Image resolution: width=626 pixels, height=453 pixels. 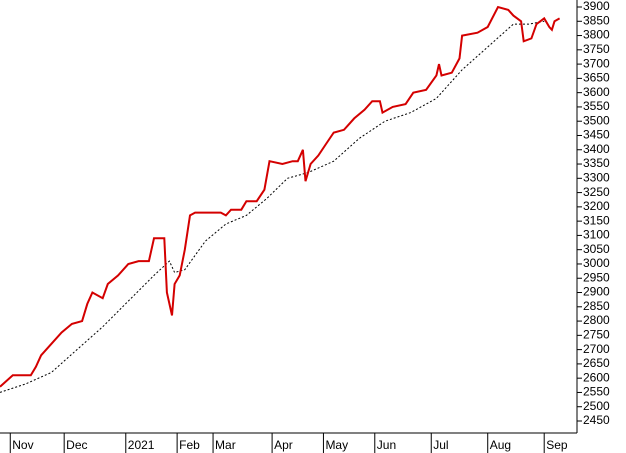 I want to click on y-tick-label: 3900, so click(x=596, y=6).